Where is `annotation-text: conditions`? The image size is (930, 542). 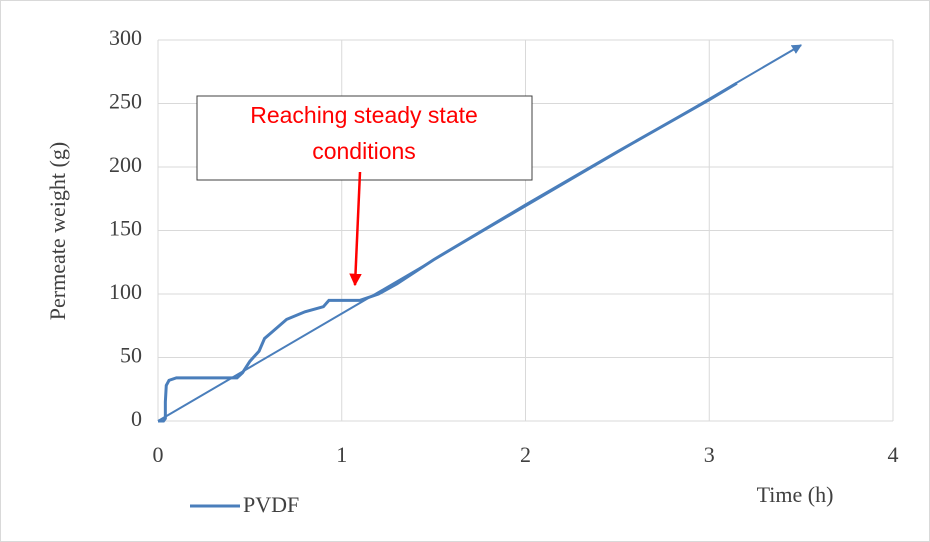
annotation-text: conditions is located at coordinates (364, 151).